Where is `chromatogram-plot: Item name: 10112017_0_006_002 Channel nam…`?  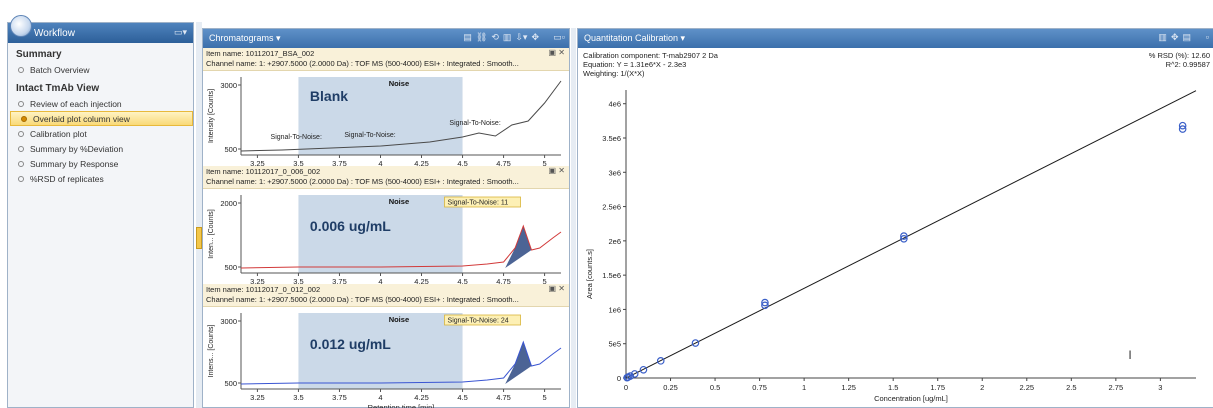 chromatogram-plot: Item name: 10112017_0_006_002 Channel nam… is located at coordinates (386, 225).